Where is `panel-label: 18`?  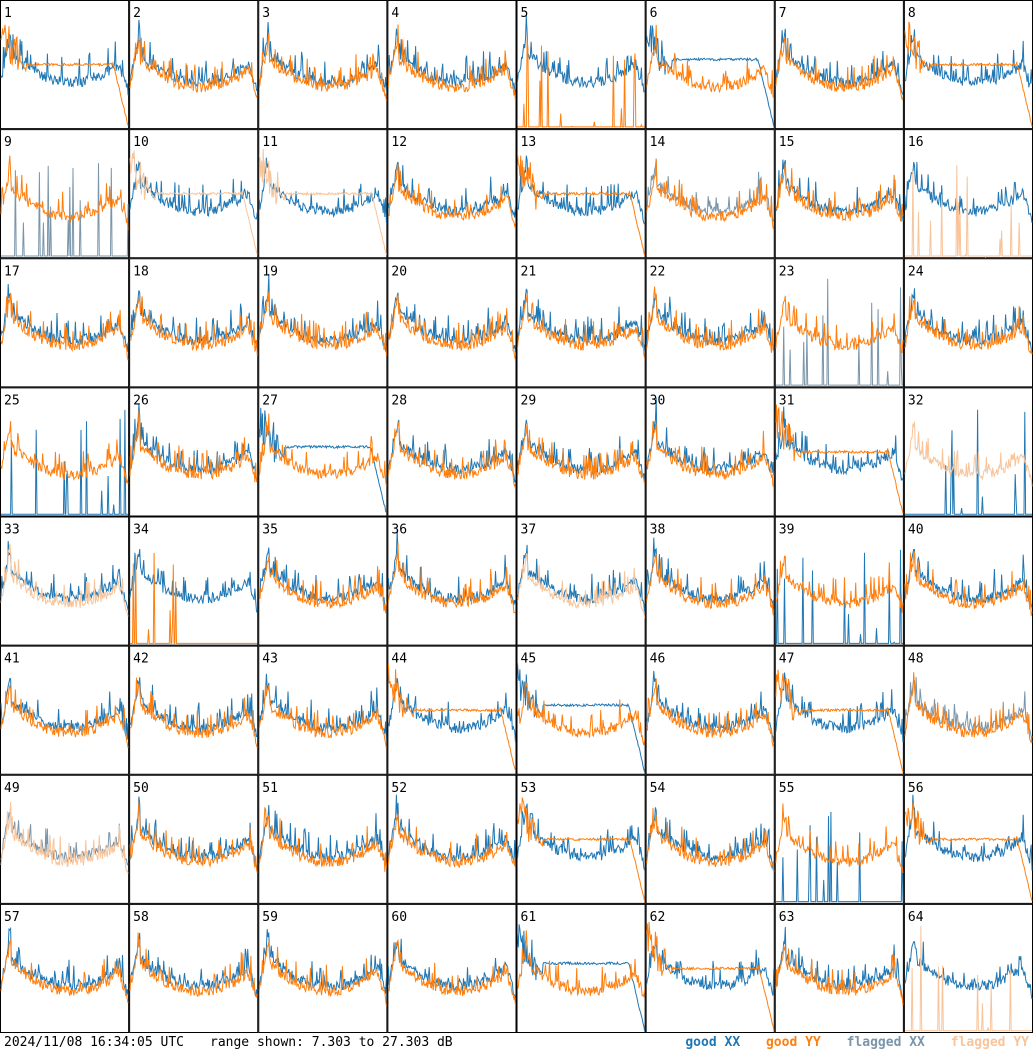 panel-label: 18 is located at coordinates (141, 271).